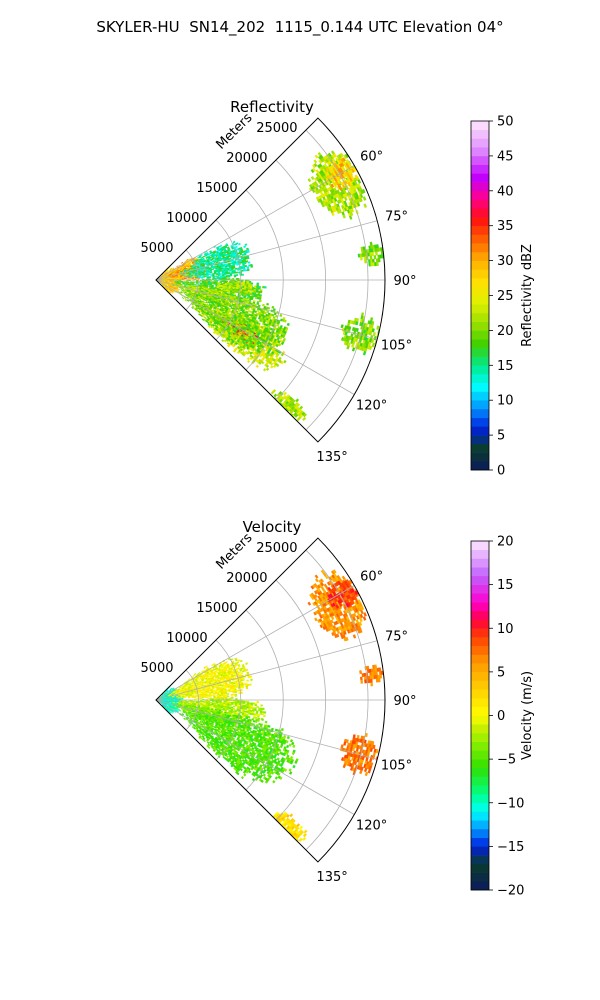 This screenshot has width=600, height=1000. What do you see at coordinates (505, 156) in the screenshot?
I see `colorbar-tick-label: 45` at bounding box center [505, 156].